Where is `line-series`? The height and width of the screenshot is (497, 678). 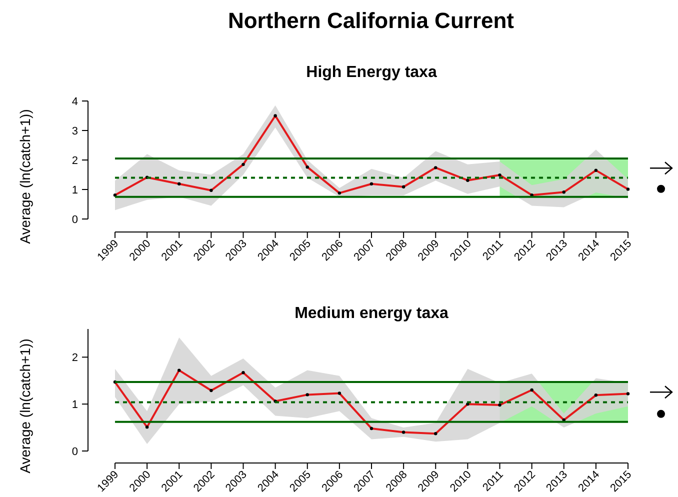
line-series is located at coordinates (371, 155).